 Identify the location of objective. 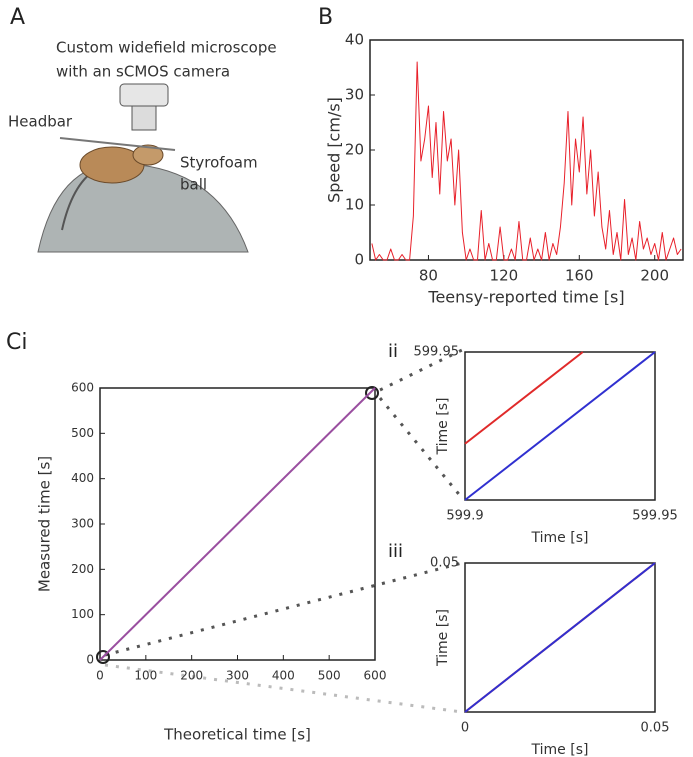
(144, 118).